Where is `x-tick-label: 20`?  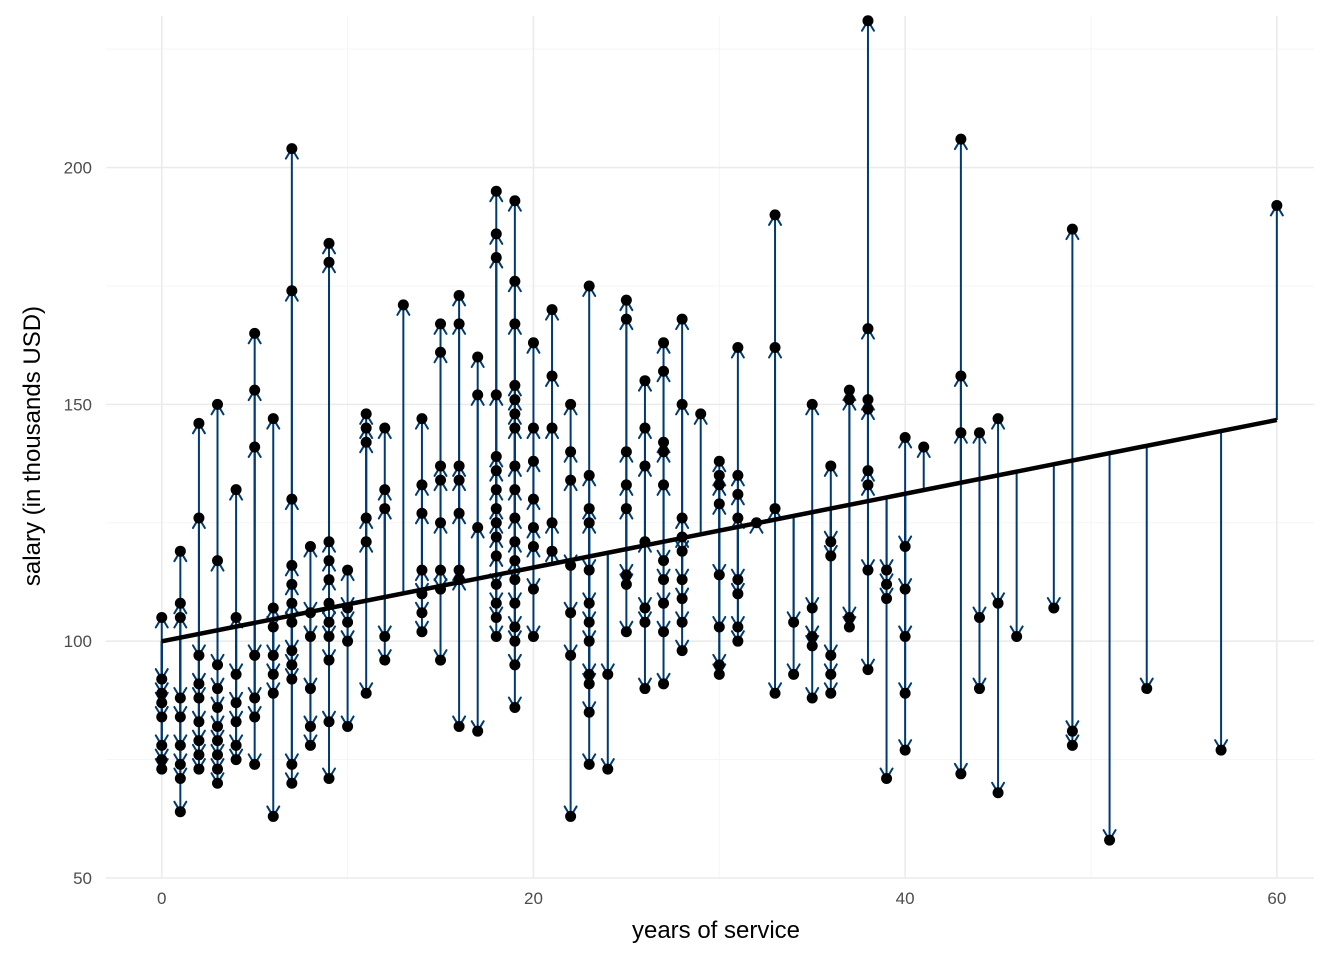
x-tick-label: 20 is located at coordinates (533, 898).